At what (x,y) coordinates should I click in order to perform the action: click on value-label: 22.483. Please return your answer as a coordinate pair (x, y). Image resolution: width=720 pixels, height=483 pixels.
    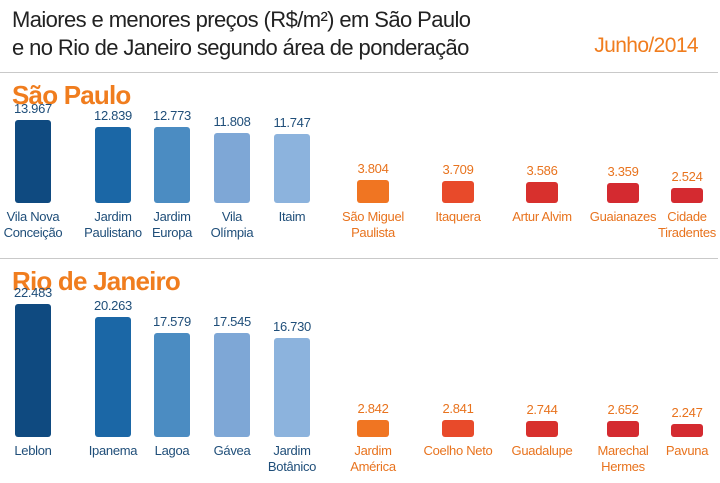
    Looking at the image, I should click on (33, 292).